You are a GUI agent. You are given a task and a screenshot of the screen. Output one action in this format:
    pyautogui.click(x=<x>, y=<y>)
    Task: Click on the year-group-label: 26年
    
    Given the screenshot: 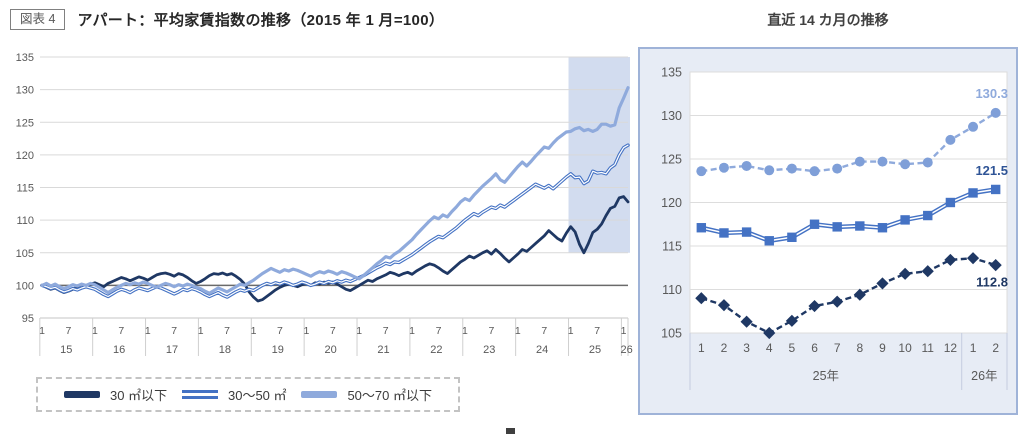 What is the action you would take?
    pyautogui.click(x=984, y=376)
    